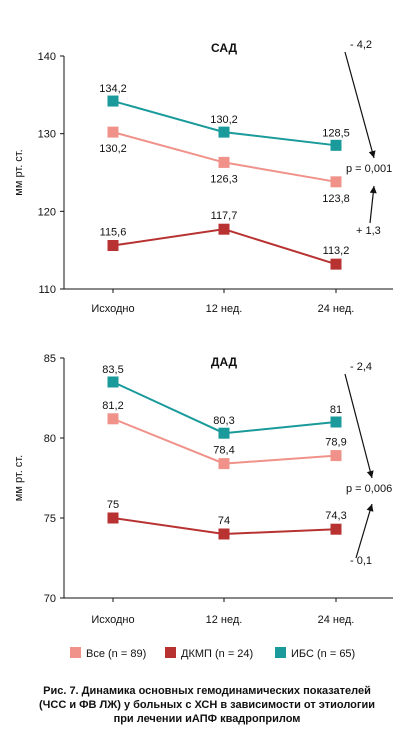  I want to click on data-label-all: 130,2, so click(113, 149).